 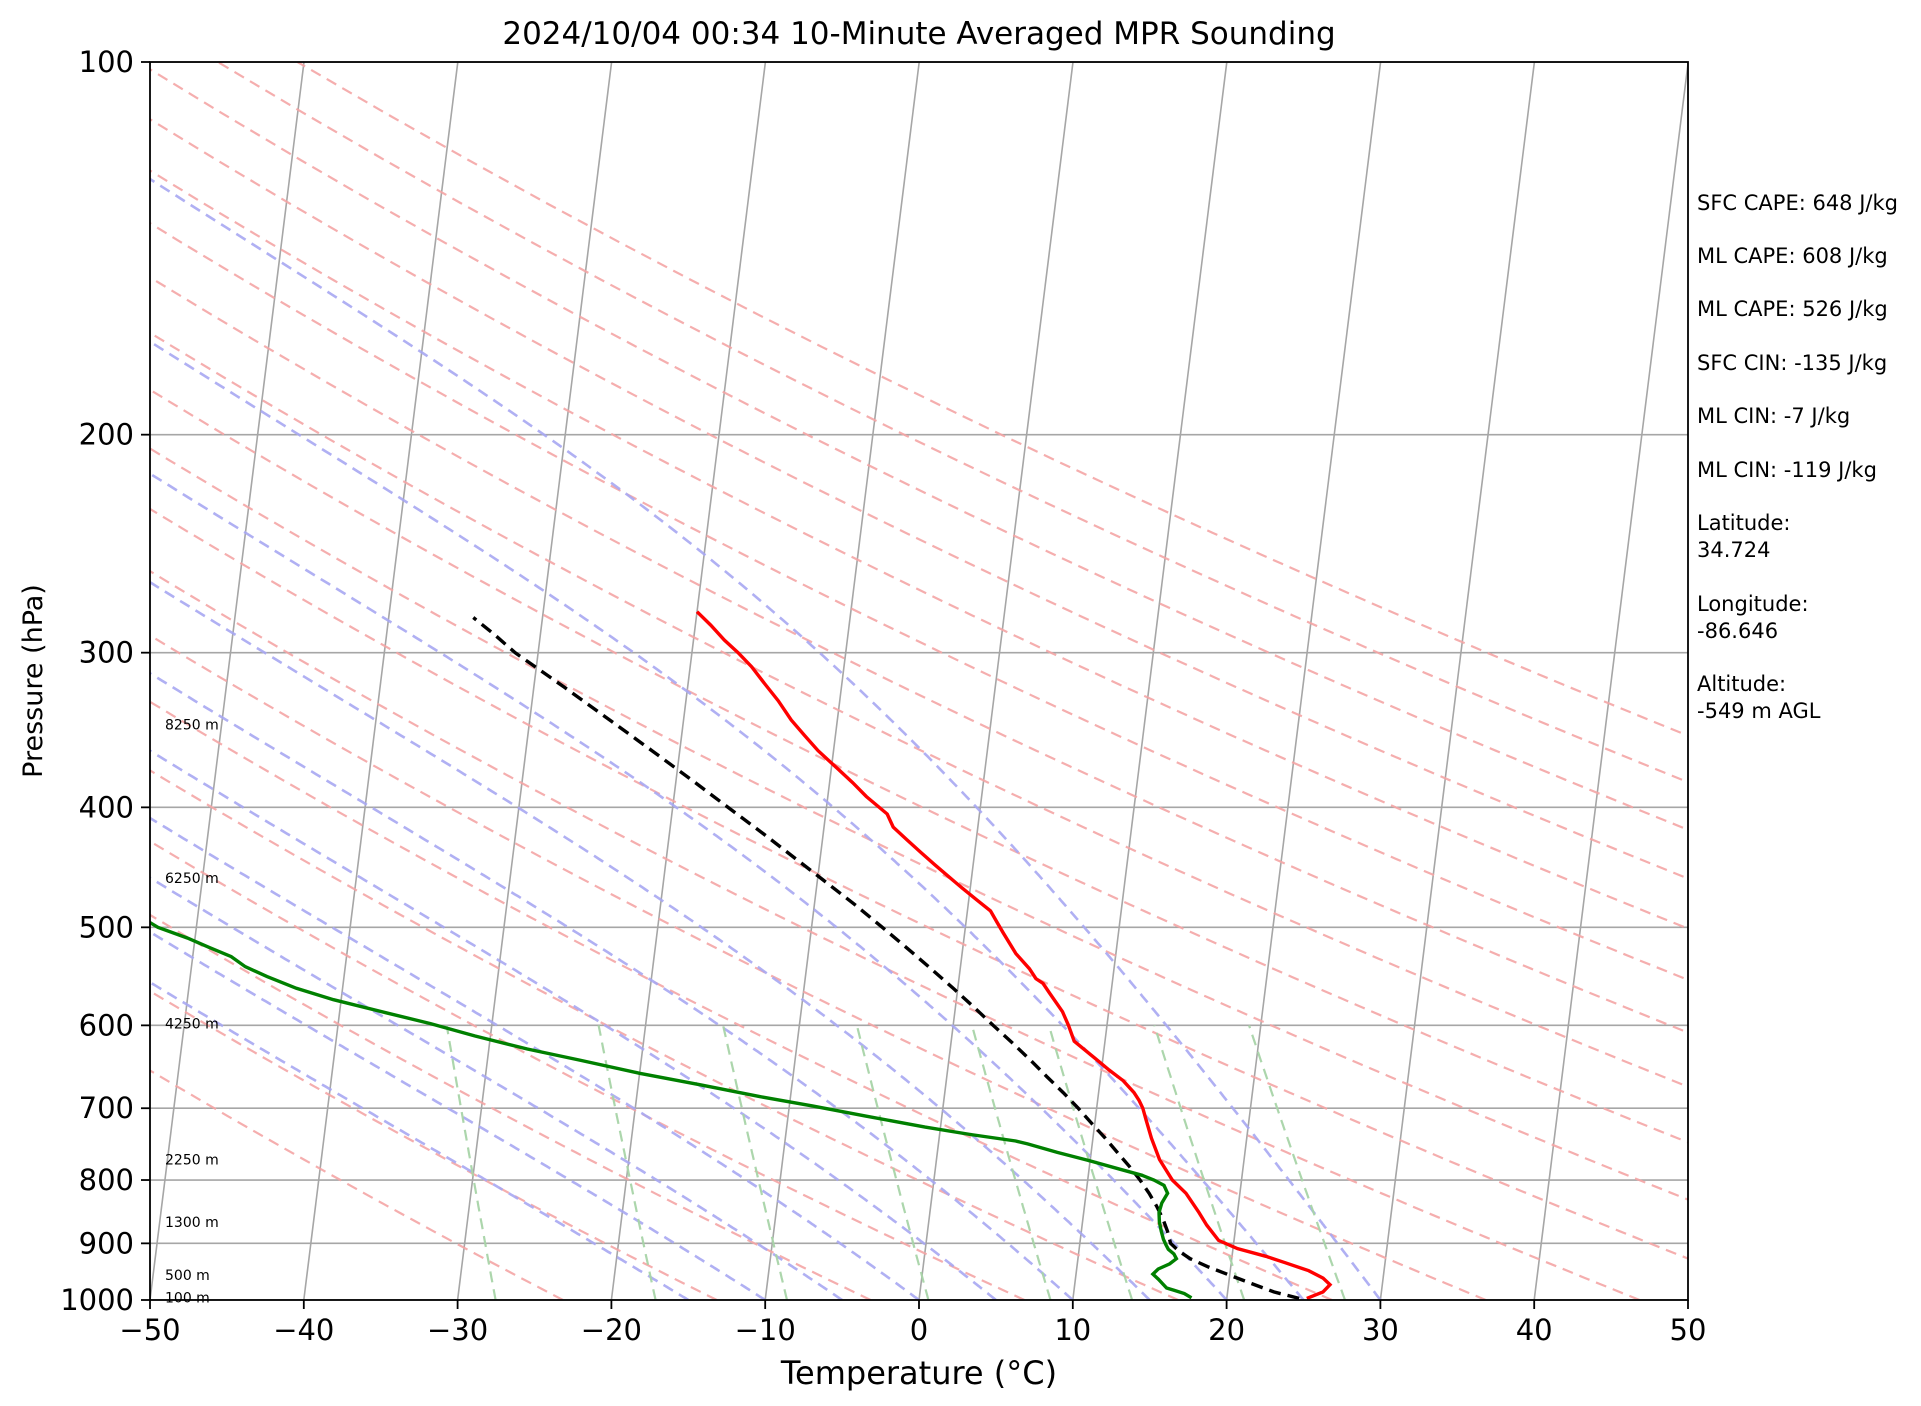 I want to click on x-tick-label: 0, so click(x=919, y=1330).